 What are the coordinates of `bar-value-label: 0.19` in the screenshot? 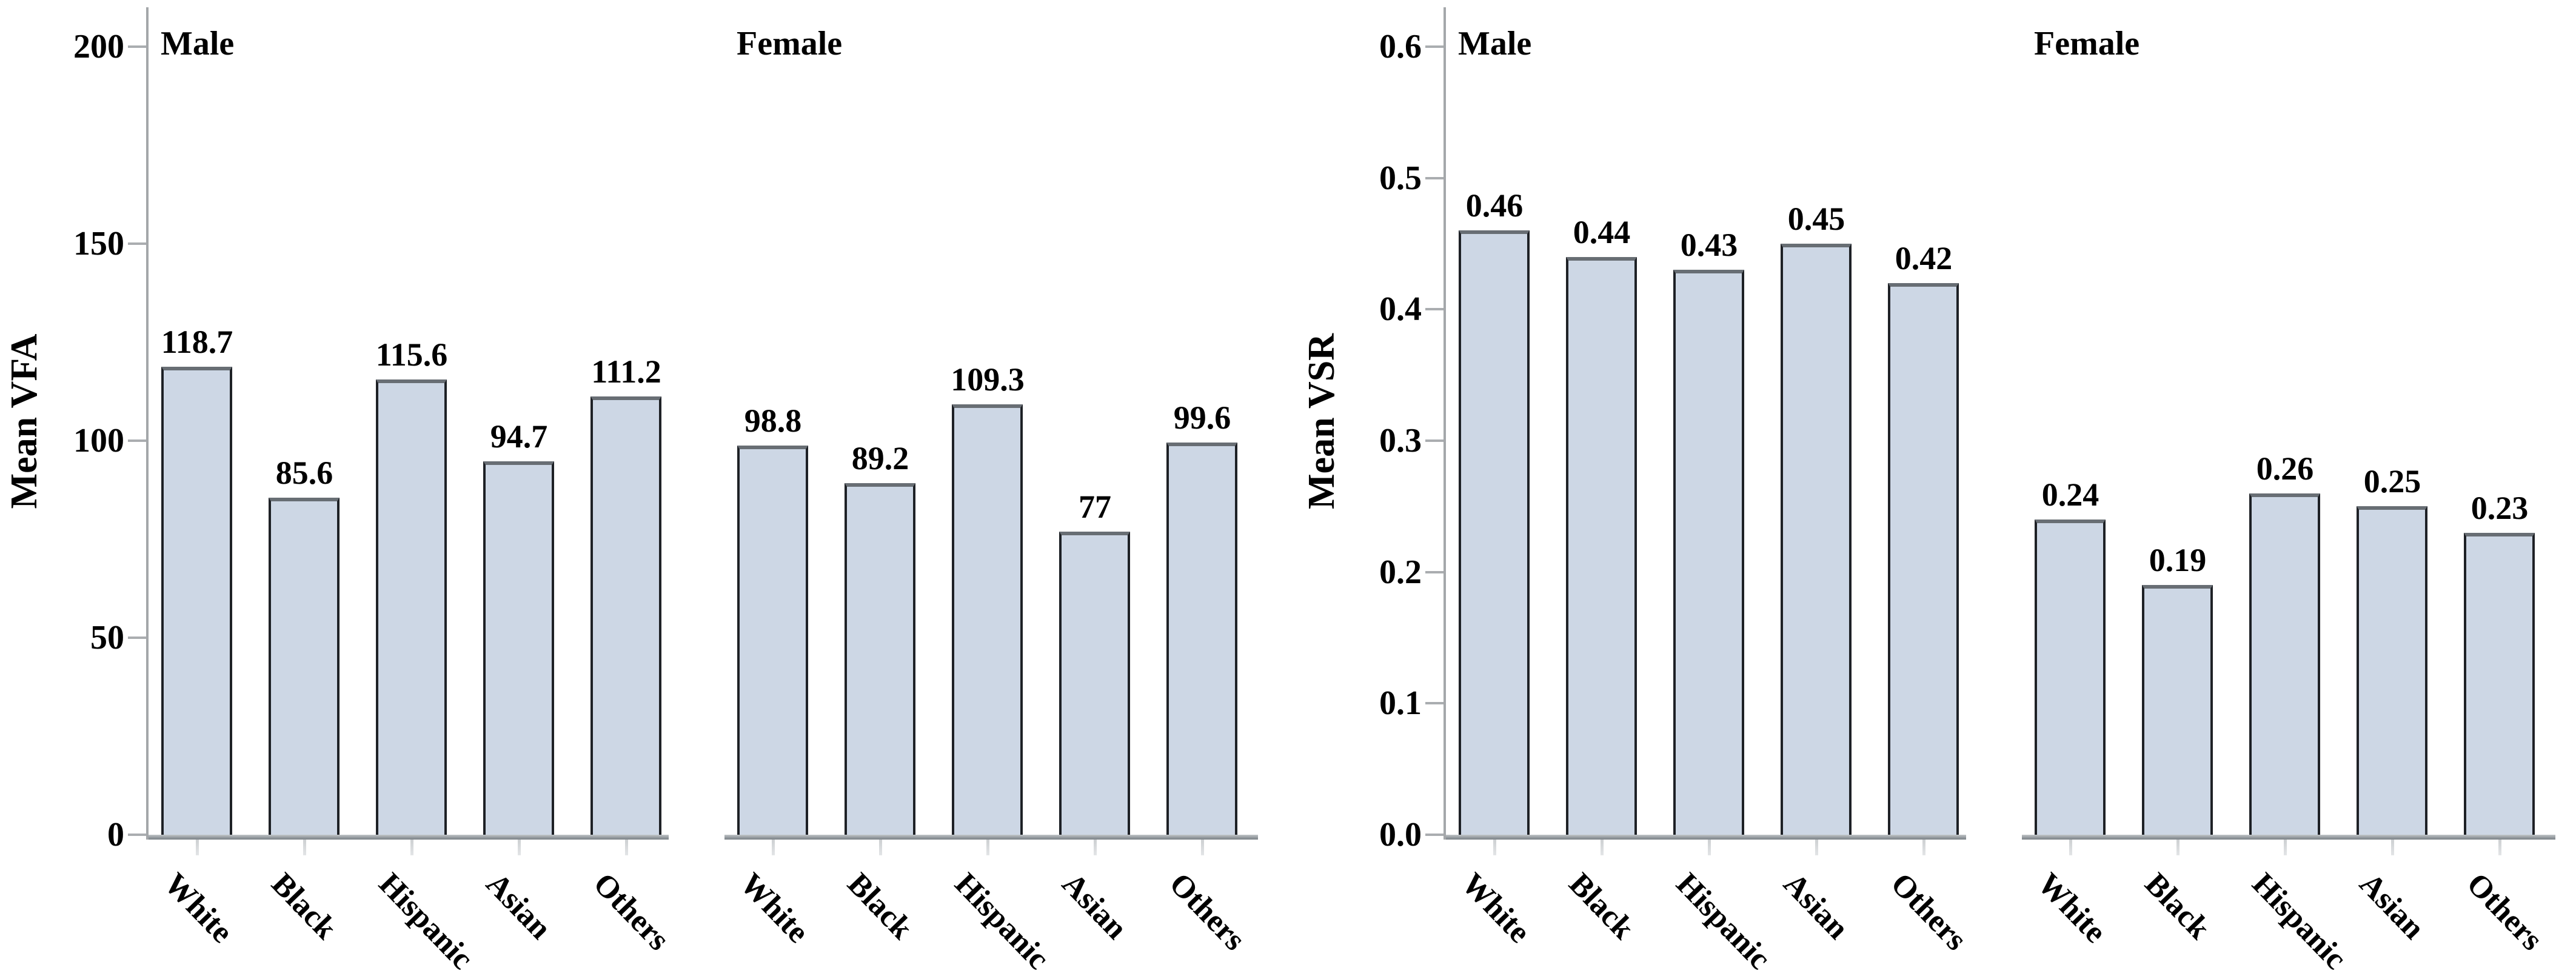 It's located at (2178, 560).